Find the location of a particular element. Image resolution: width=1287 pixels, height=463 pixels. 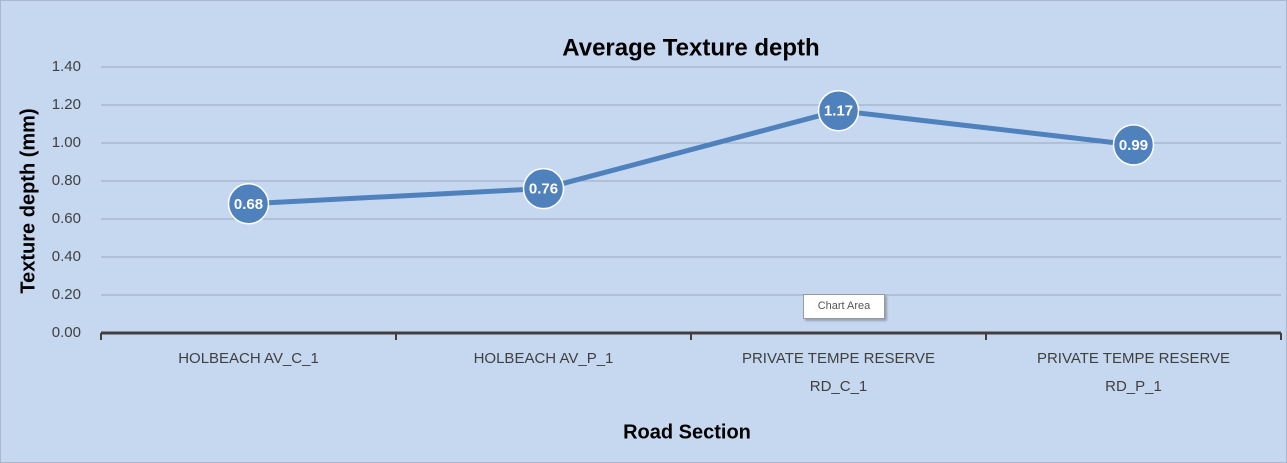

y-tick-label: 0.80 is located at coordinates (66, 180).